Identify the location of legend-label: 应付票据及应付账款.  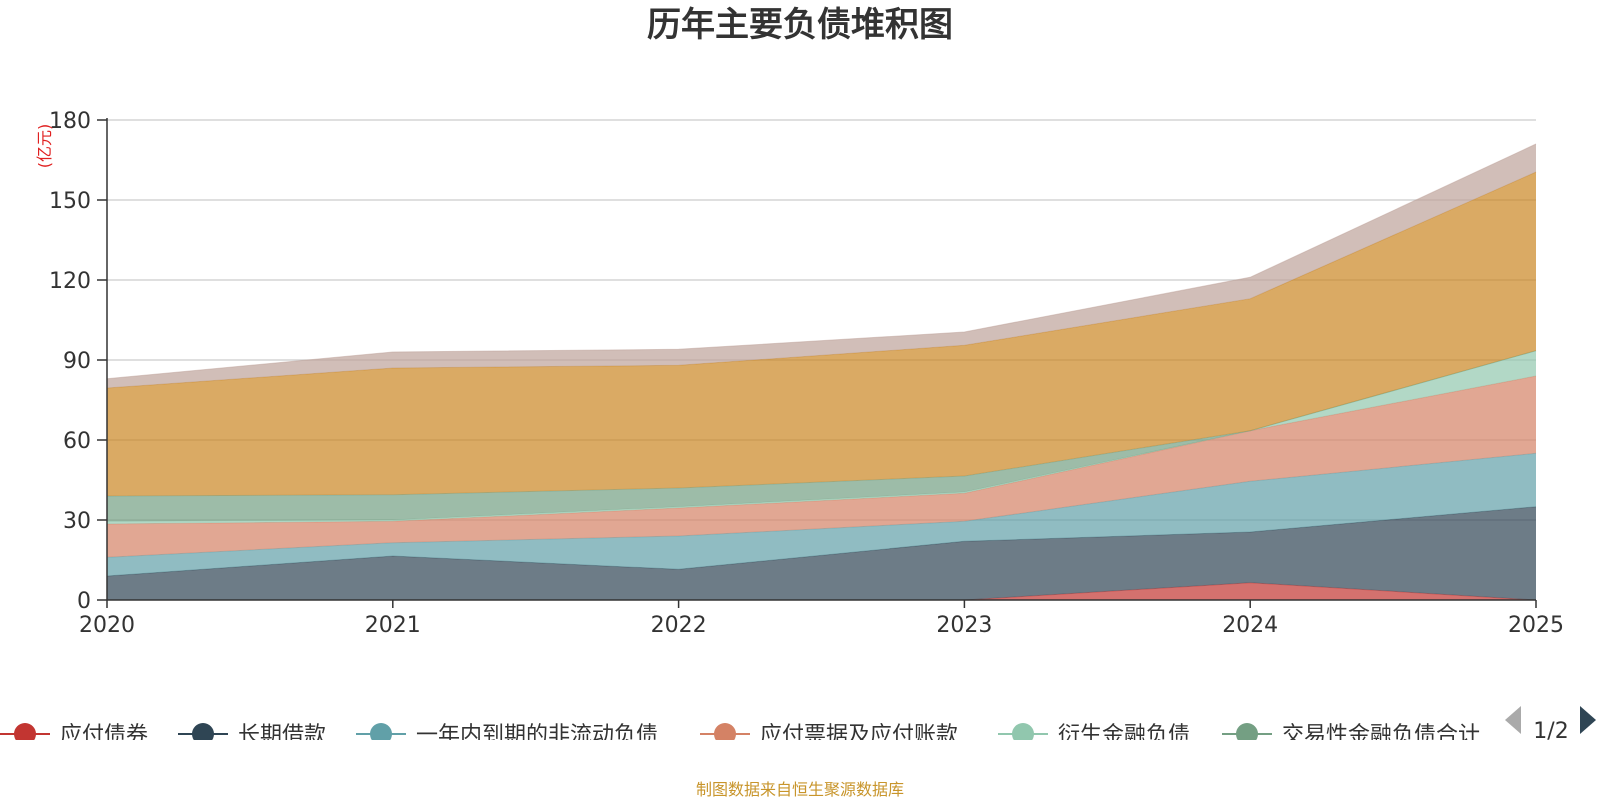
(859, 735).